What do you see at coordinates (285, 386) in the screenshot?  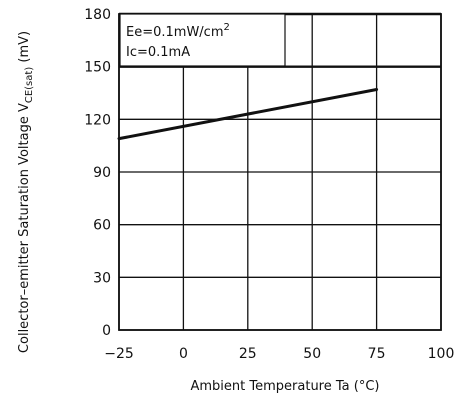 I see `x-axis-title: Ambient Temperature Ta (°C)` at bounding box center [285, 386].